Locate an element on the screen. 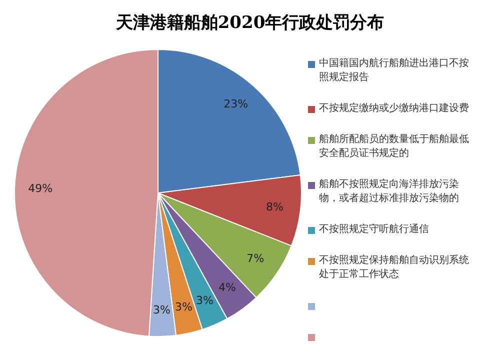 The image size is (500, 362). data-label: 7% is located at coordinates (255, 258).